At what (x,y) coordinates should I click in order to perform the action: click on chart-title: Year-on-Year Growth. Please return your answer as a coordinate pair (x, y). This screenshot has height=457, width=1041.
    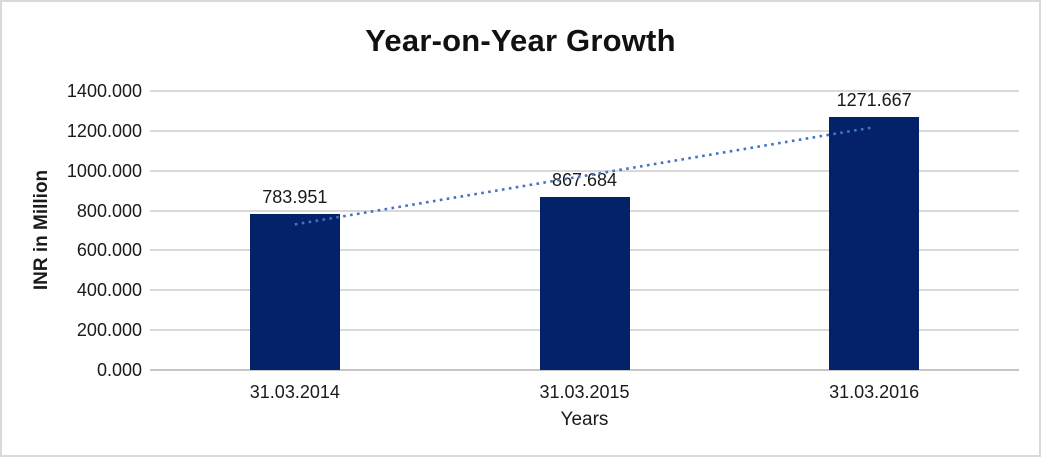
    Looking at the image, I should click on (520, 40).